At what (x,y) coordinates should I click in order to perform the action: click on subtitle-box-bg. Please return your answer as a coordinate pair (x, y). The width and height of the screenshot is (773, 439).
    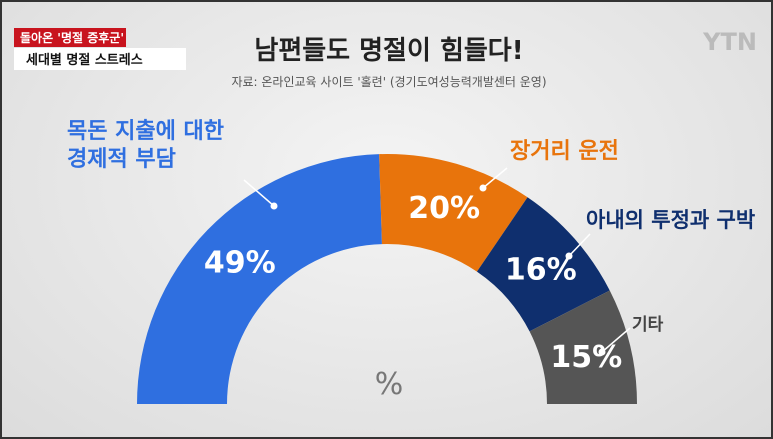
    Looking at the image, I should click on (100, 59).